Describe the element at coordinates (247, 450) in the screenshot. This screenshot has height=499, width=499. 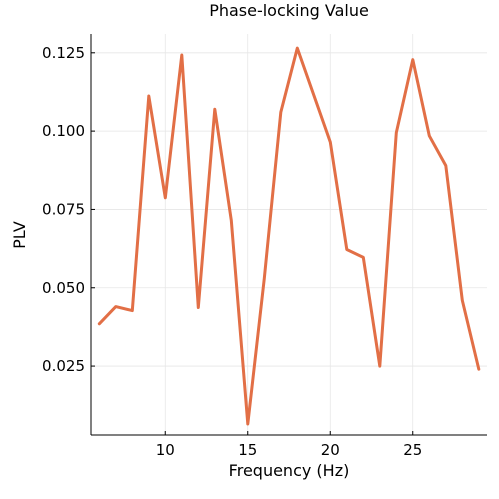
I see `x-tick-label: 15` at that location.